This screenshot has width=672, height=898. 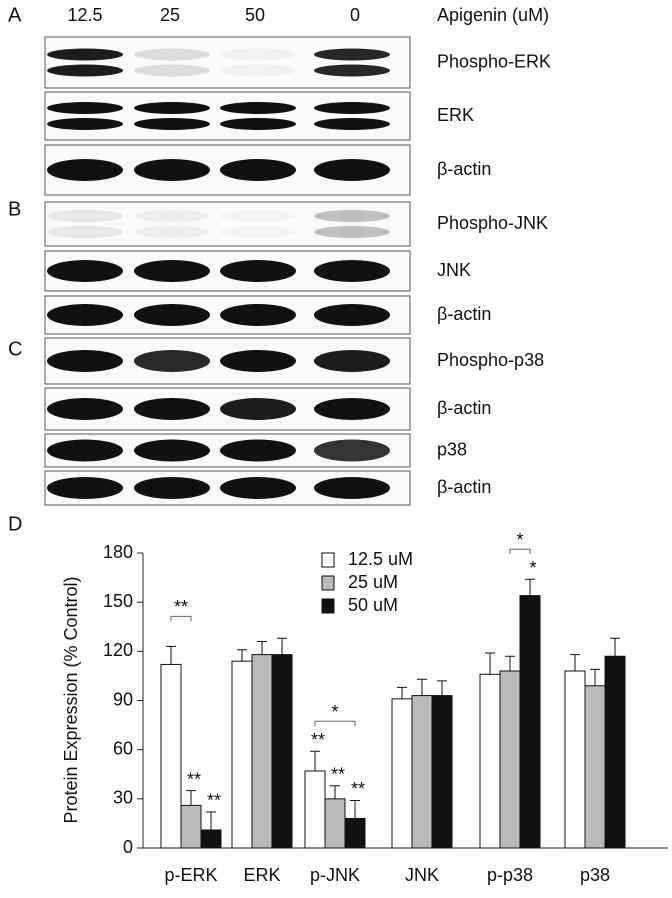 What do you see at coordinates (373, 605) in the screenshot?
I see `legend-label: 50 uM` at bounding box center [373, 605].